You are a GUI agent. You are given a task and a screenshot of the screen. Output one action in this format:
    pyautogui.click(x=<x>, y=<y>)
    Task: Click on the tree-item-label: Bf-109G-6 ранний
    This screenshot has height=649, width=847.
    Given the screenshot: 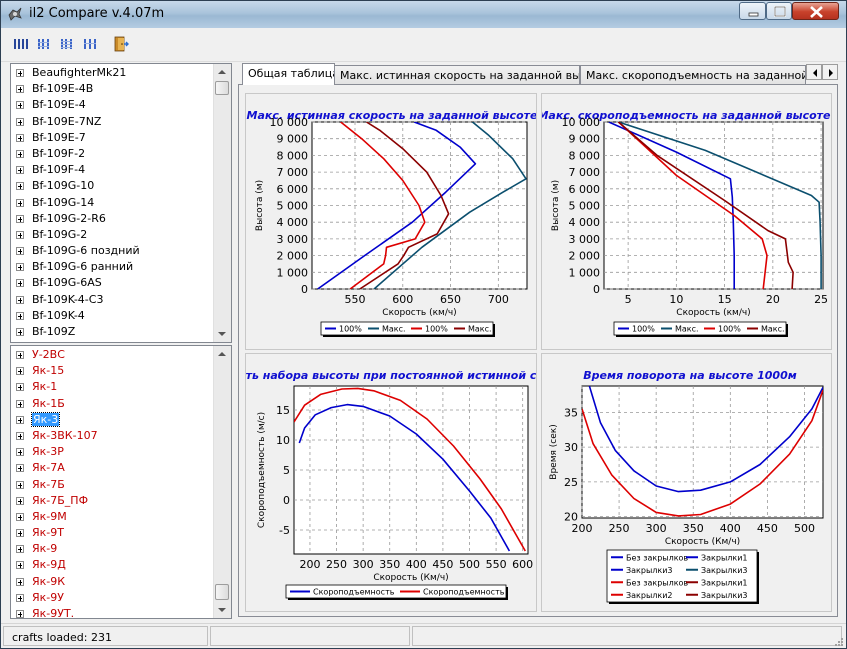 What is the action you would take?
    pyautogui.click(x=83, y=267)
    